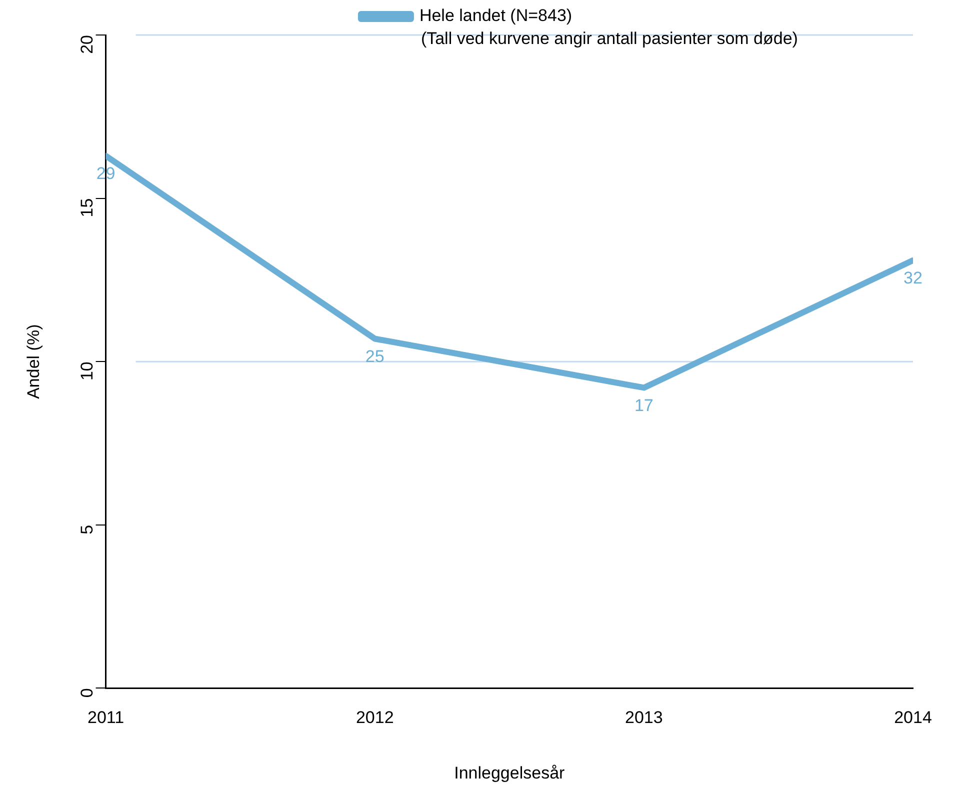 The image size is (953, 798). Describe the element at coordinates (609, 38) in the screenshot. I see `annotation: (Tall ved kurvene angir antall pasienter som døde)` at that location.